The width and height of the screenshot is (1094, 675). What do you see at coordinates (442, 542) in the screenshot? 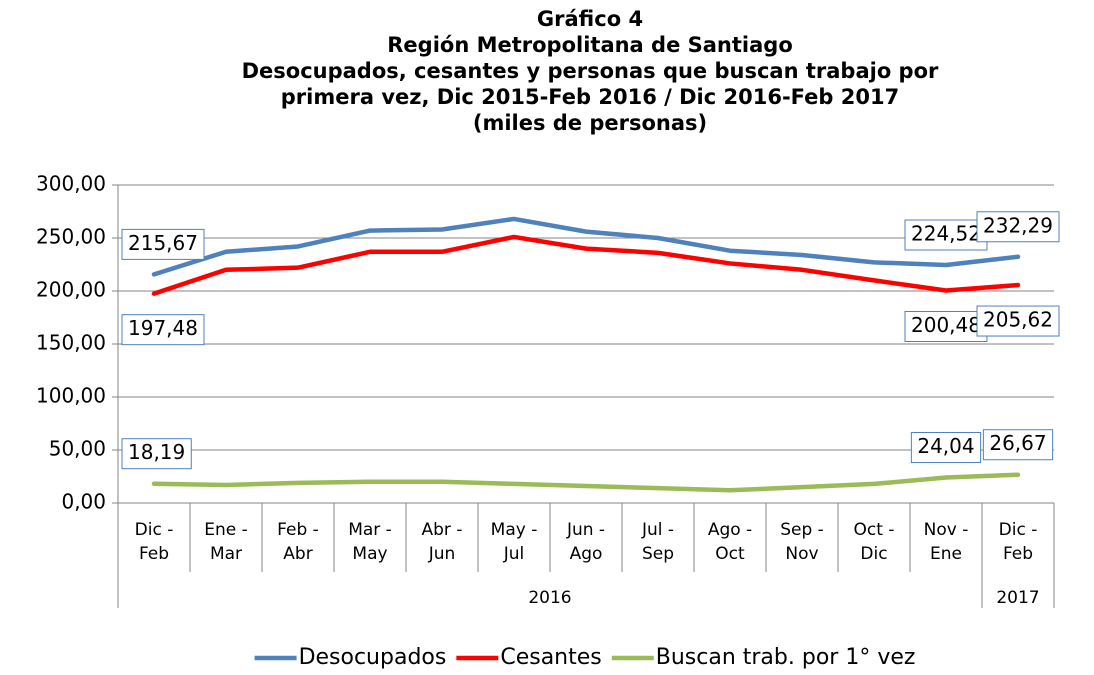
I see `x-tick-label: Abr -Jun` at bounding box center [442, 542].